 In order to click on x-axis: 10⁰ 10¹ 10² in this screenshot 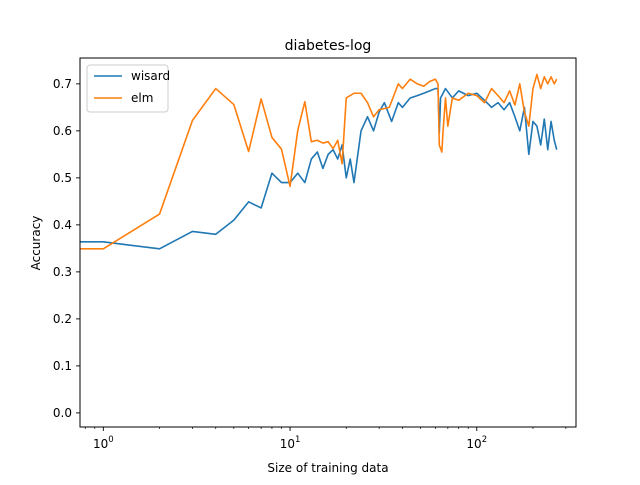, I will do `click(325, 439)`.